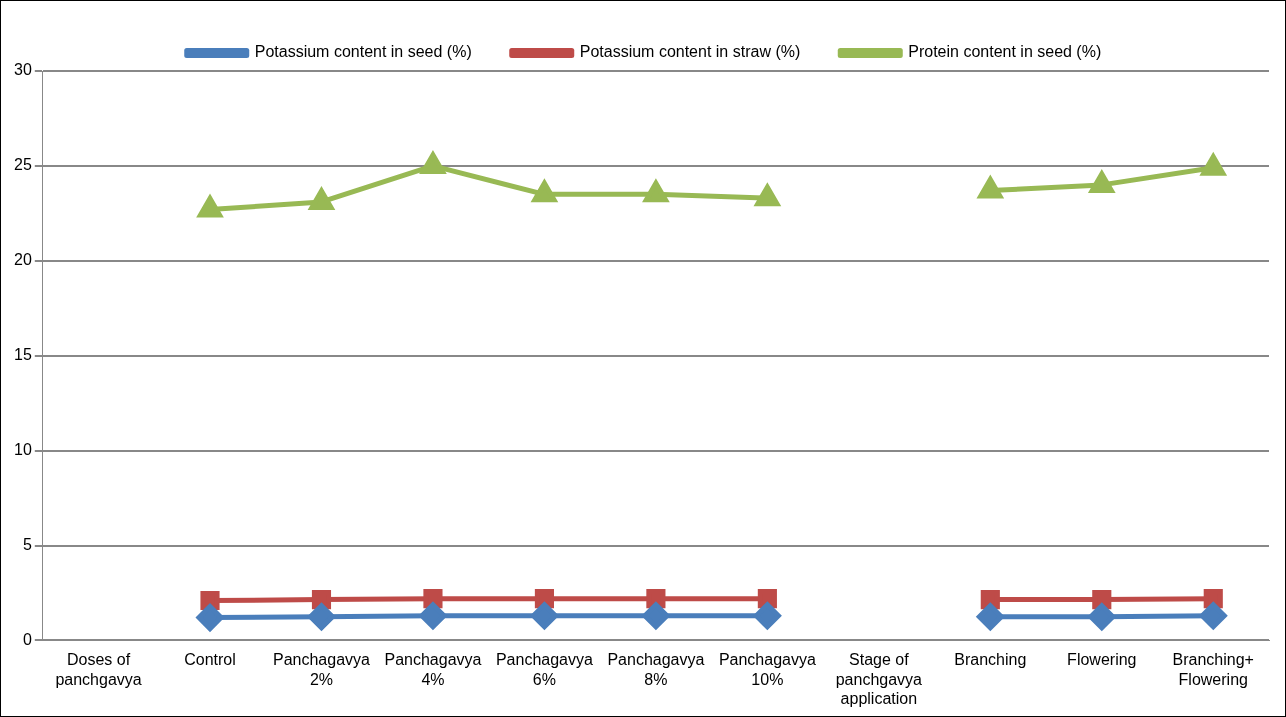  I want to click on legend-label: Potassium content in straw (%), so click(690, 52).